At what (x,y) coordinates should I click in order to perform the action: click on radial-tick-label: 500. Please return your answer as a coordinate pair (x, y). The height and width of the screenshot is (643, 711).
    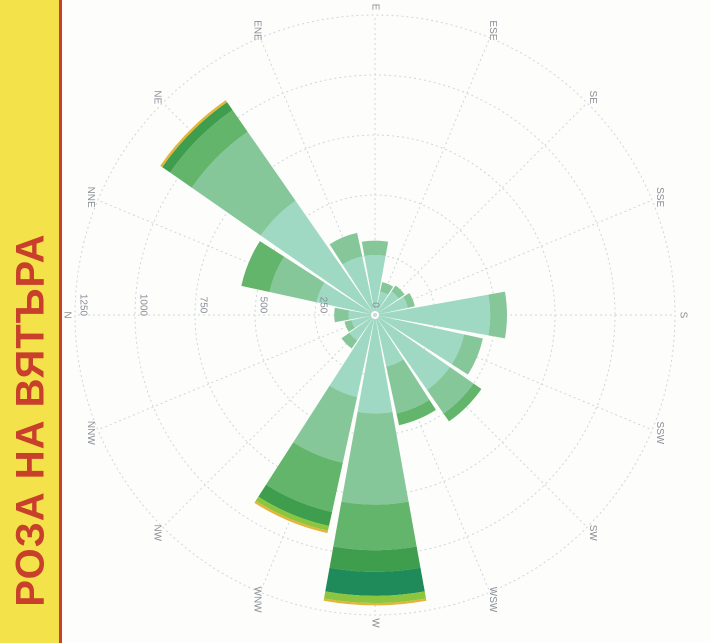
    Looking at the image, I should click on (262, 305).